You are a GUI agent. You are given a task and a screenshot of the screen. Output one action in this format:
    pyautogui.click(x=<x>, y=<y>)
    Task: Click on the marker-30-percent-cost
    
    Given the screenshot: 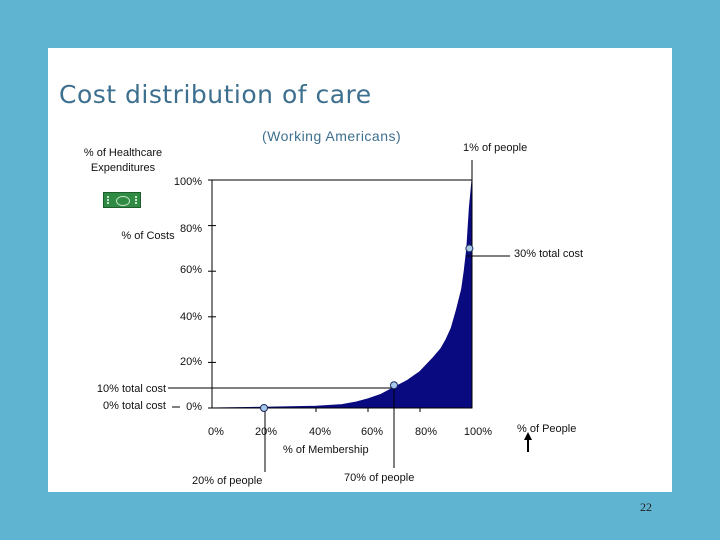 What is the action you would take?
    pyautogui.click(x=469, y=248)
    